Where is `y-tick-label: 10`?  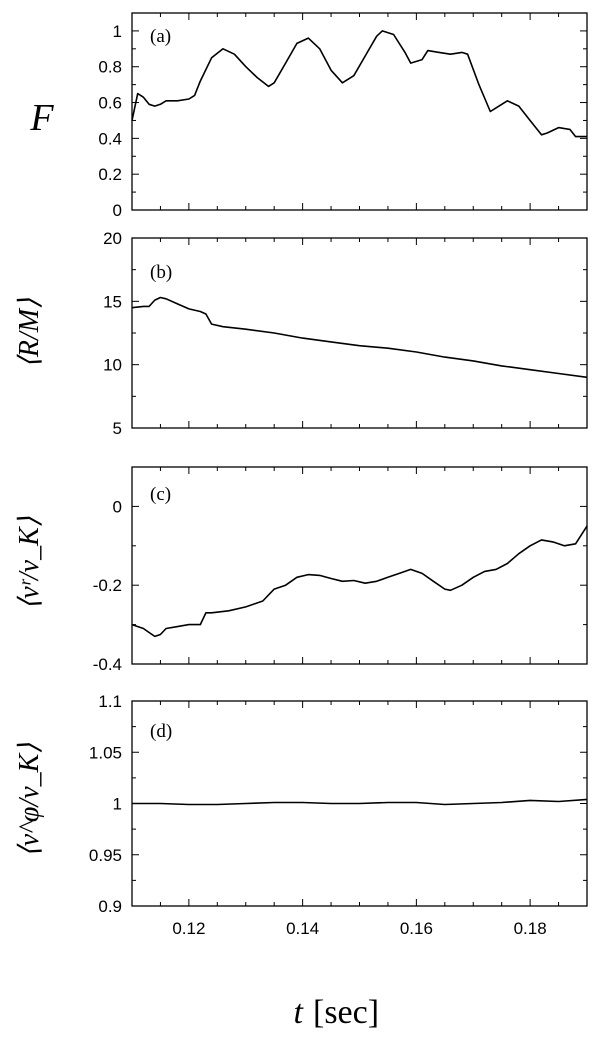
y-tick-label: 10 is located at coordinates (112, 365).